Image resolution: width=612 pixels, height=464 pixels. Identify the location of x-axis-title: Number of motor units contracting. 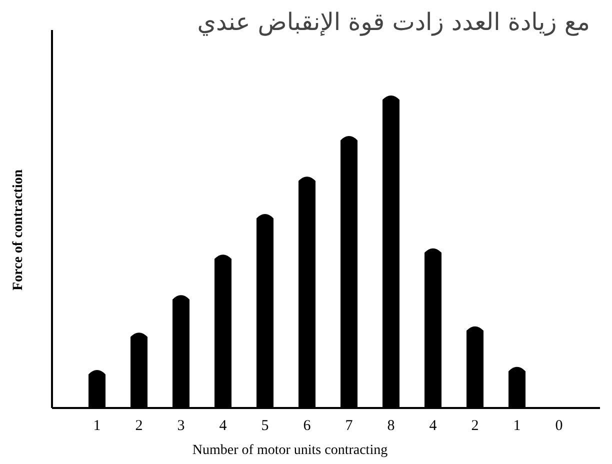
(290, 450).